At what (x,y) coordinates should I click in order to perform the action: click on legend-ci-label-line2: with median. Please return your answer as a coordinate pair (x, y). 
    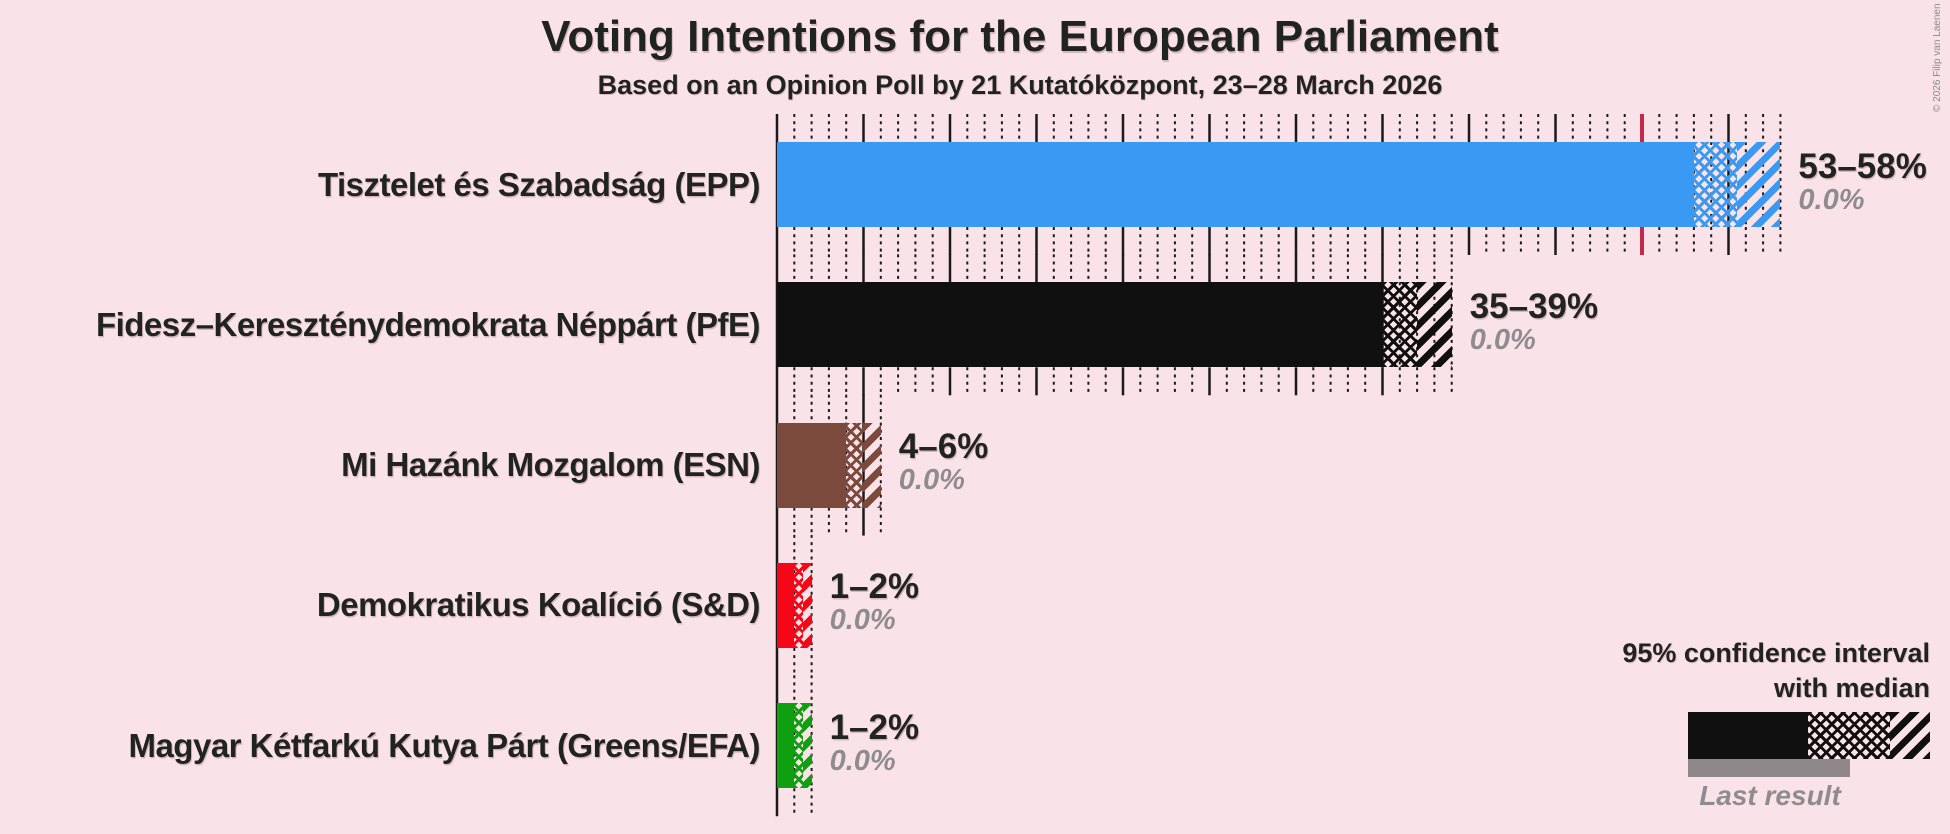
    Looking at the image, I should click on (1851, 688).